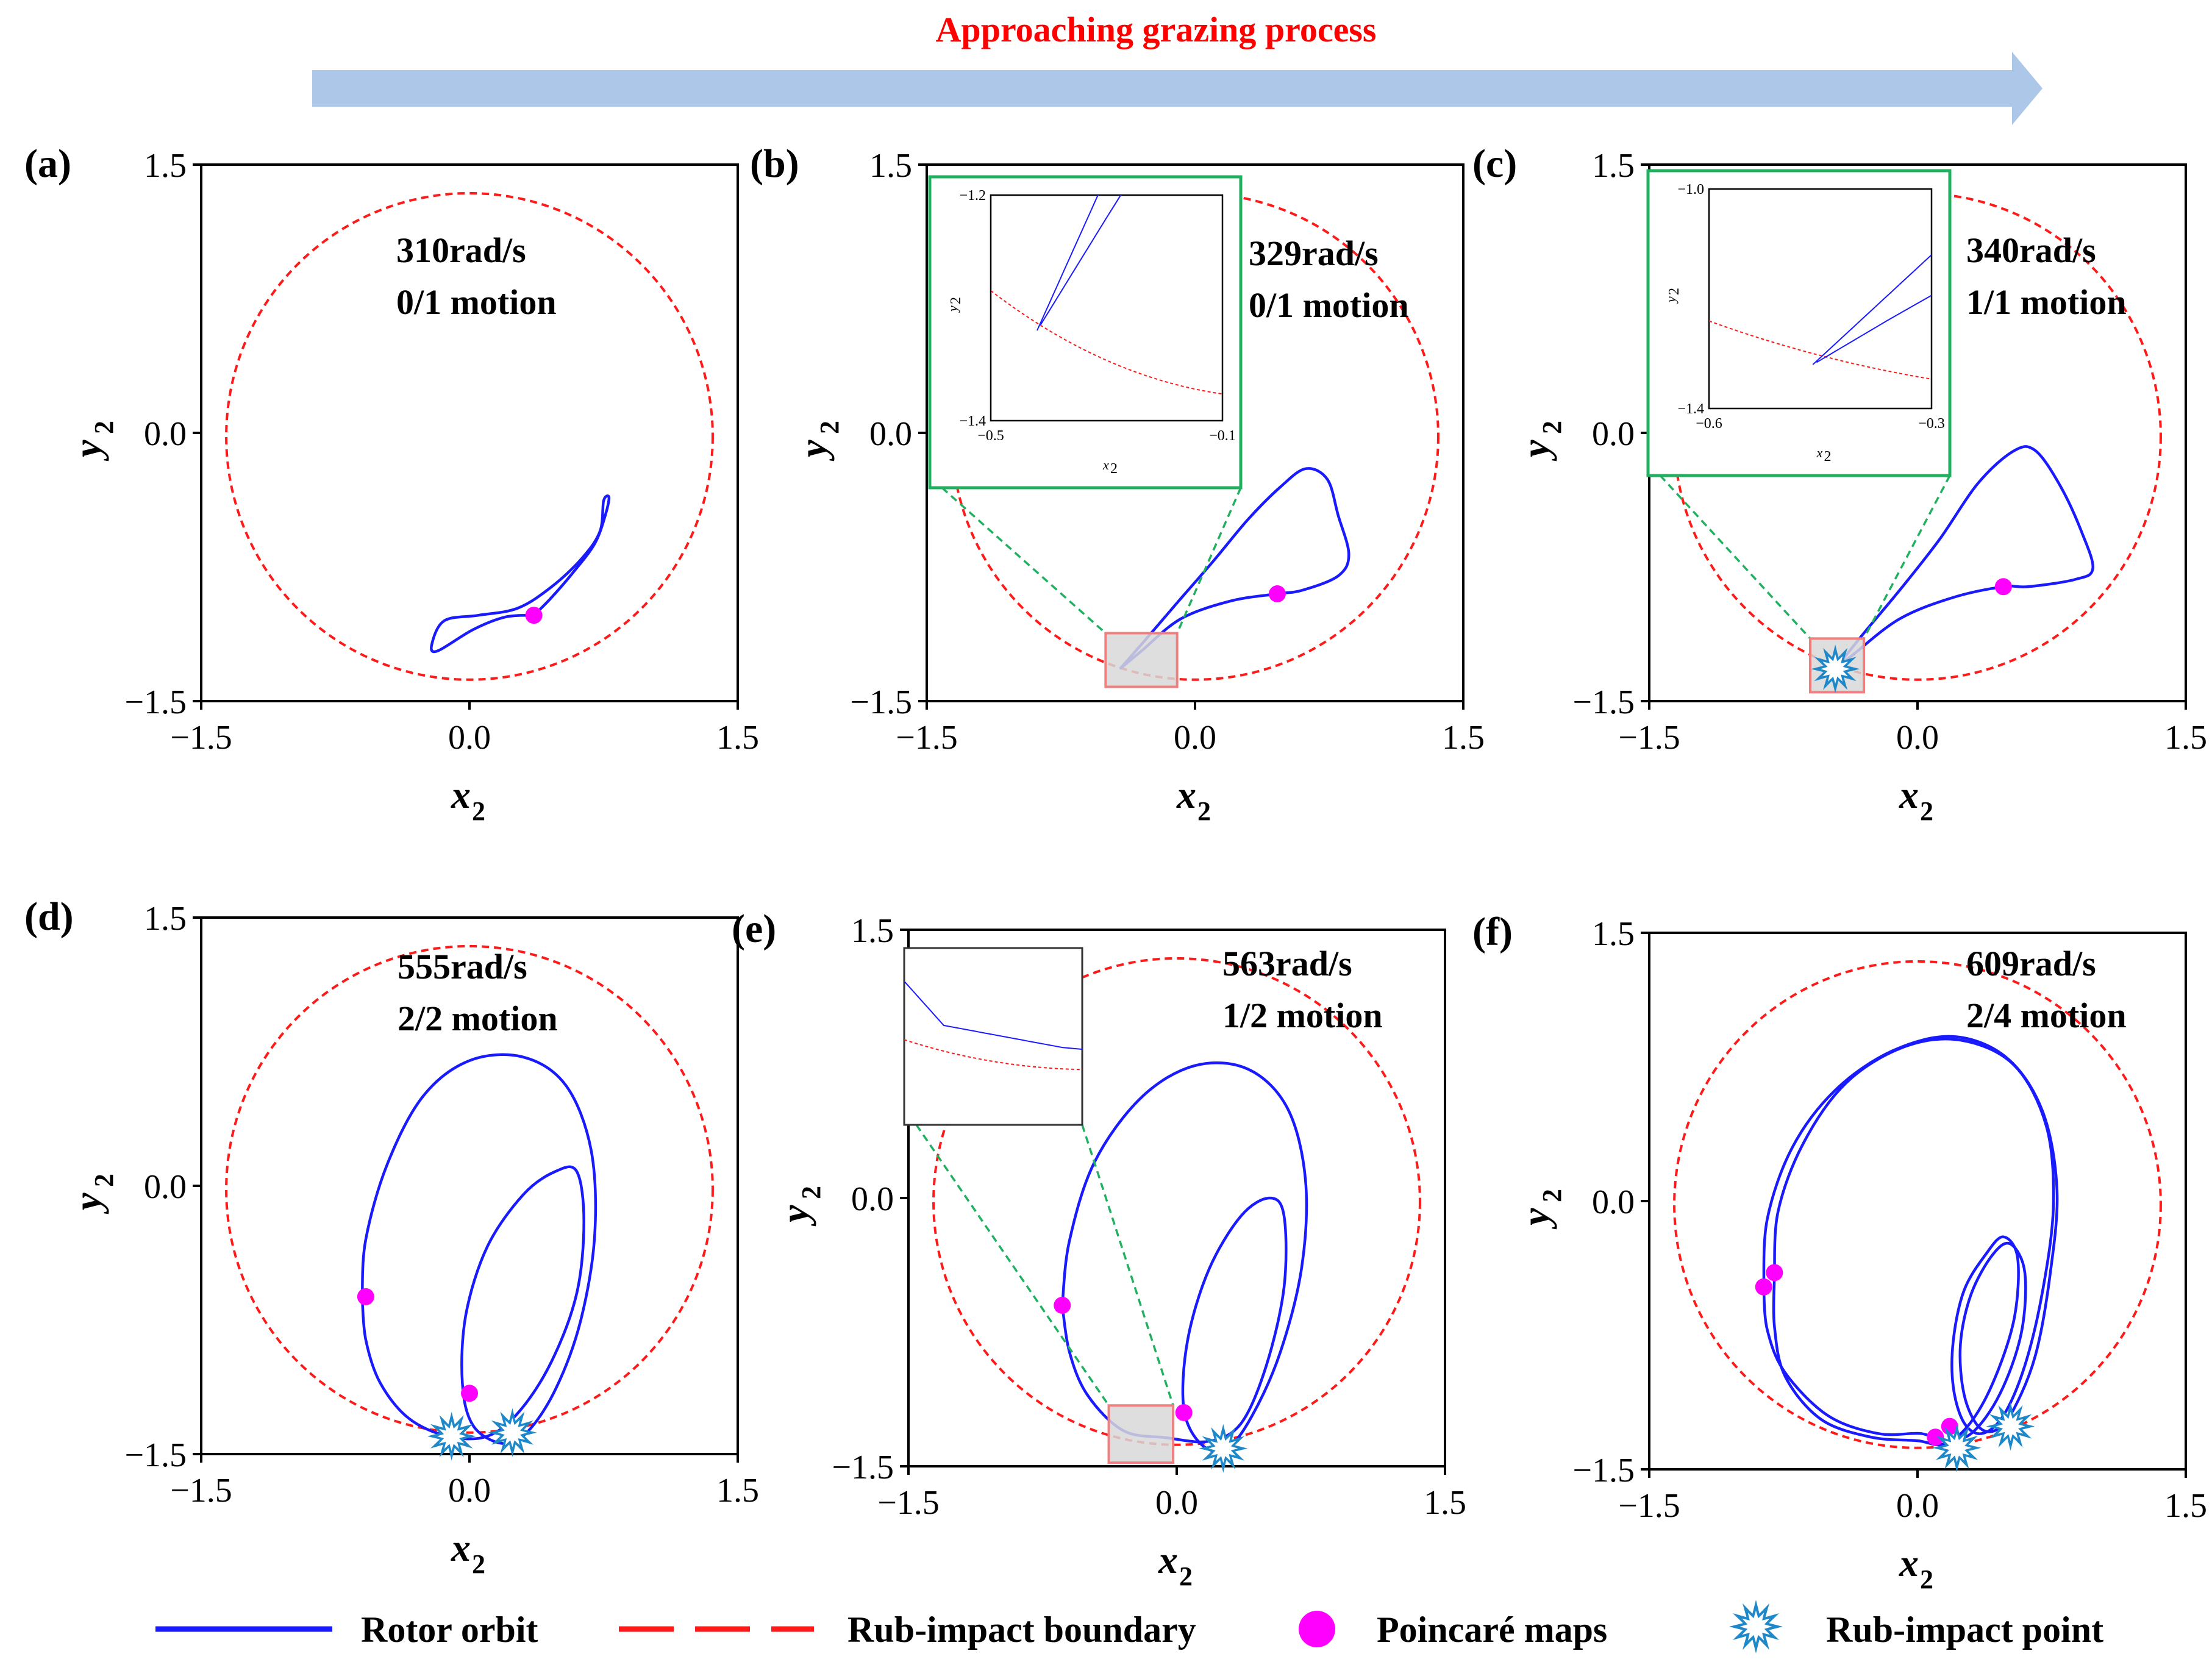 This screenshot has width=2212, height=1676. I want to click on process-arrow: Approaching grazing process, so click(1177, 67).